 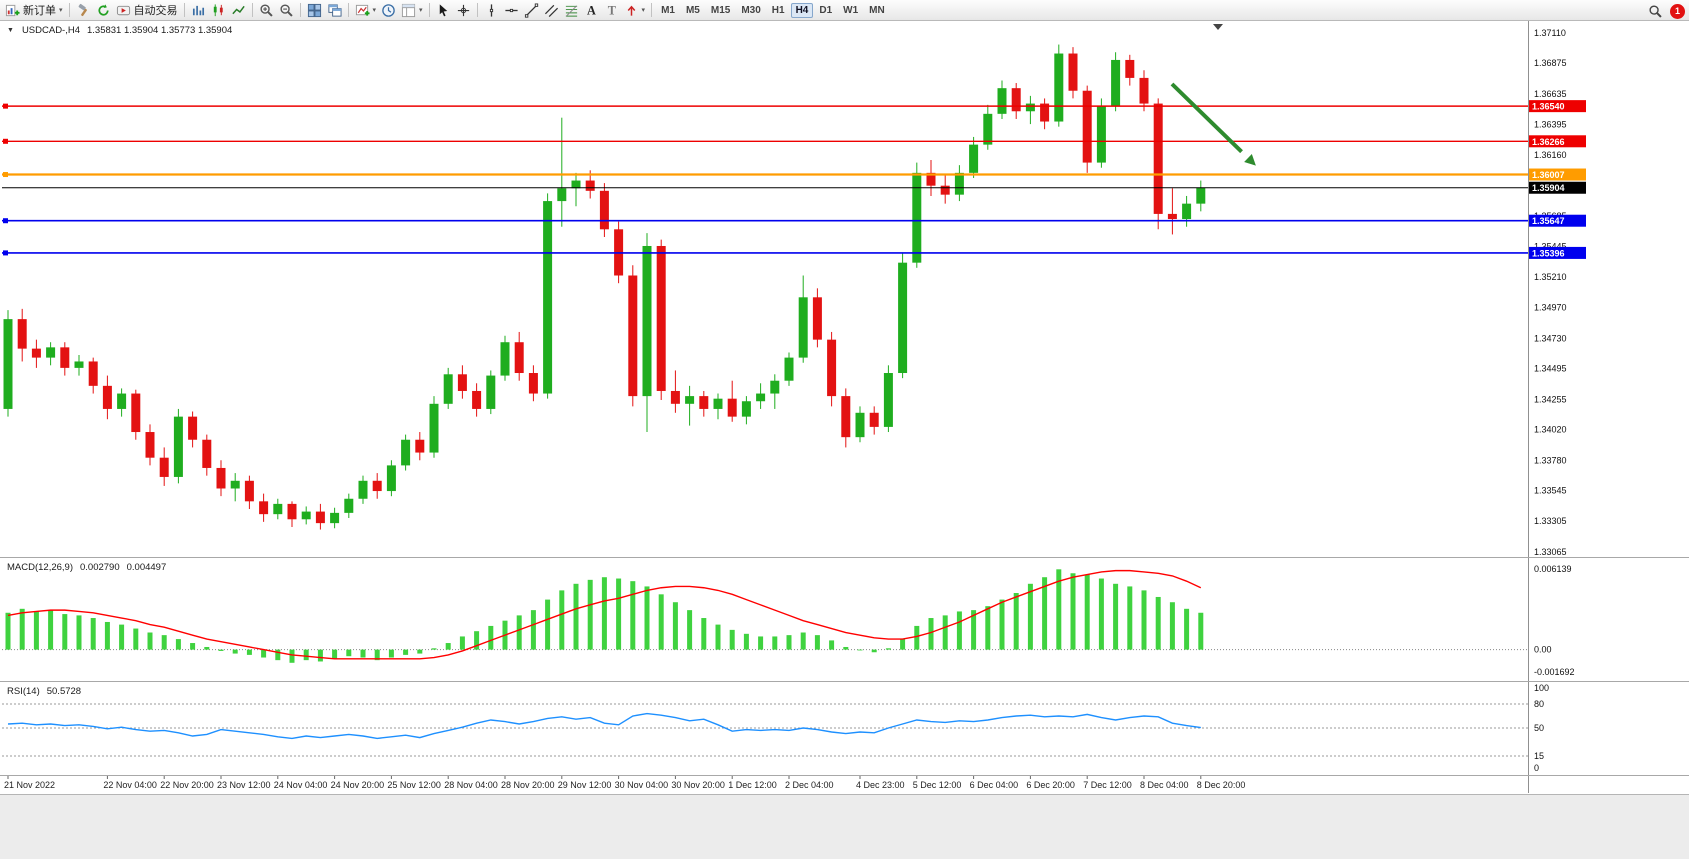 I want to click on new-order-label: 新订单, so click(x=39, y=11).